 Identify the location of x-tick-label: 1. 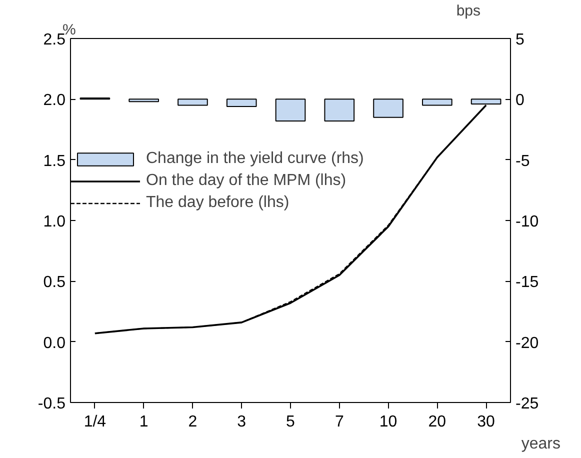
(143, 422).